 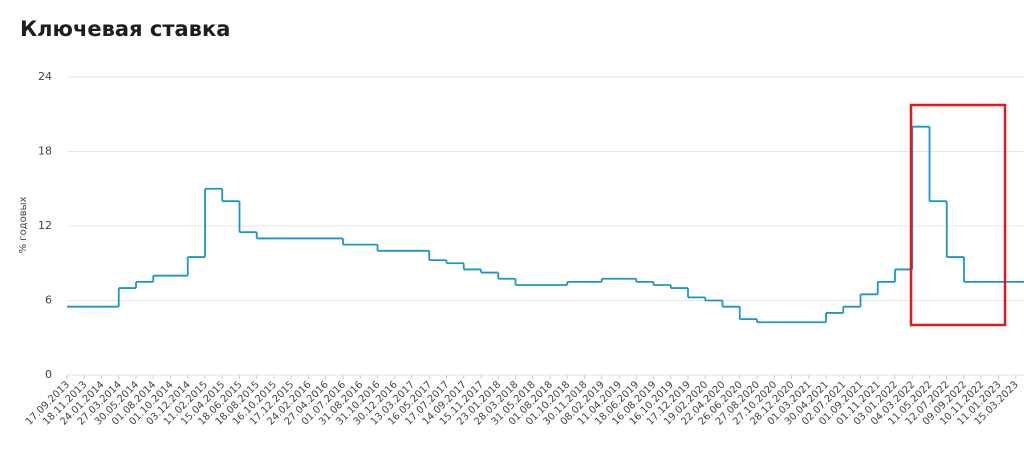 What do you see at coordinates (958, 215) in the screenshot?
I see `highlight-box` at bounding box center [958, 215].